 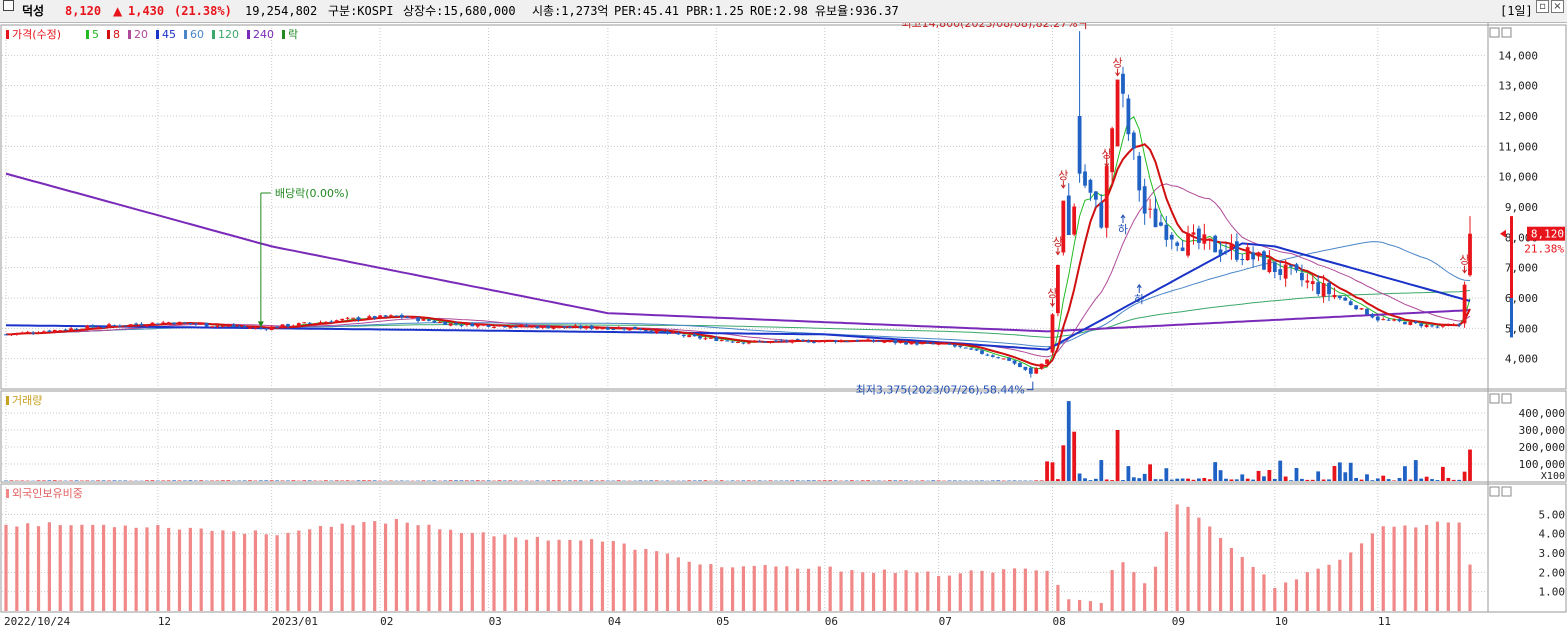 What do you see at coordinates (312, 193) in the screenshot?
I see `ex-dividend-annotation: 배당락(0.00%)` at bounding box center [312, 193].